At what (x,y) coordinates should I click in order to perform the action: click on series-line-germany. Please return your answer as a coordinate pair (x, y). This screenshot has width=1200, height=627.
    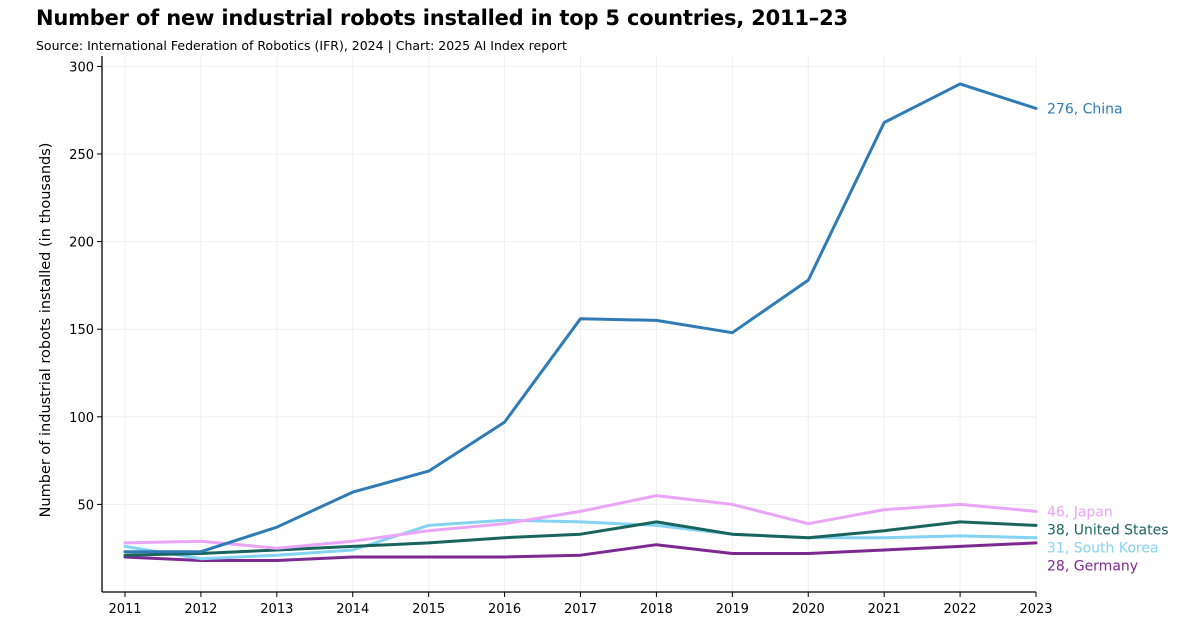
    Looking at the image, I should click on (580, 551).